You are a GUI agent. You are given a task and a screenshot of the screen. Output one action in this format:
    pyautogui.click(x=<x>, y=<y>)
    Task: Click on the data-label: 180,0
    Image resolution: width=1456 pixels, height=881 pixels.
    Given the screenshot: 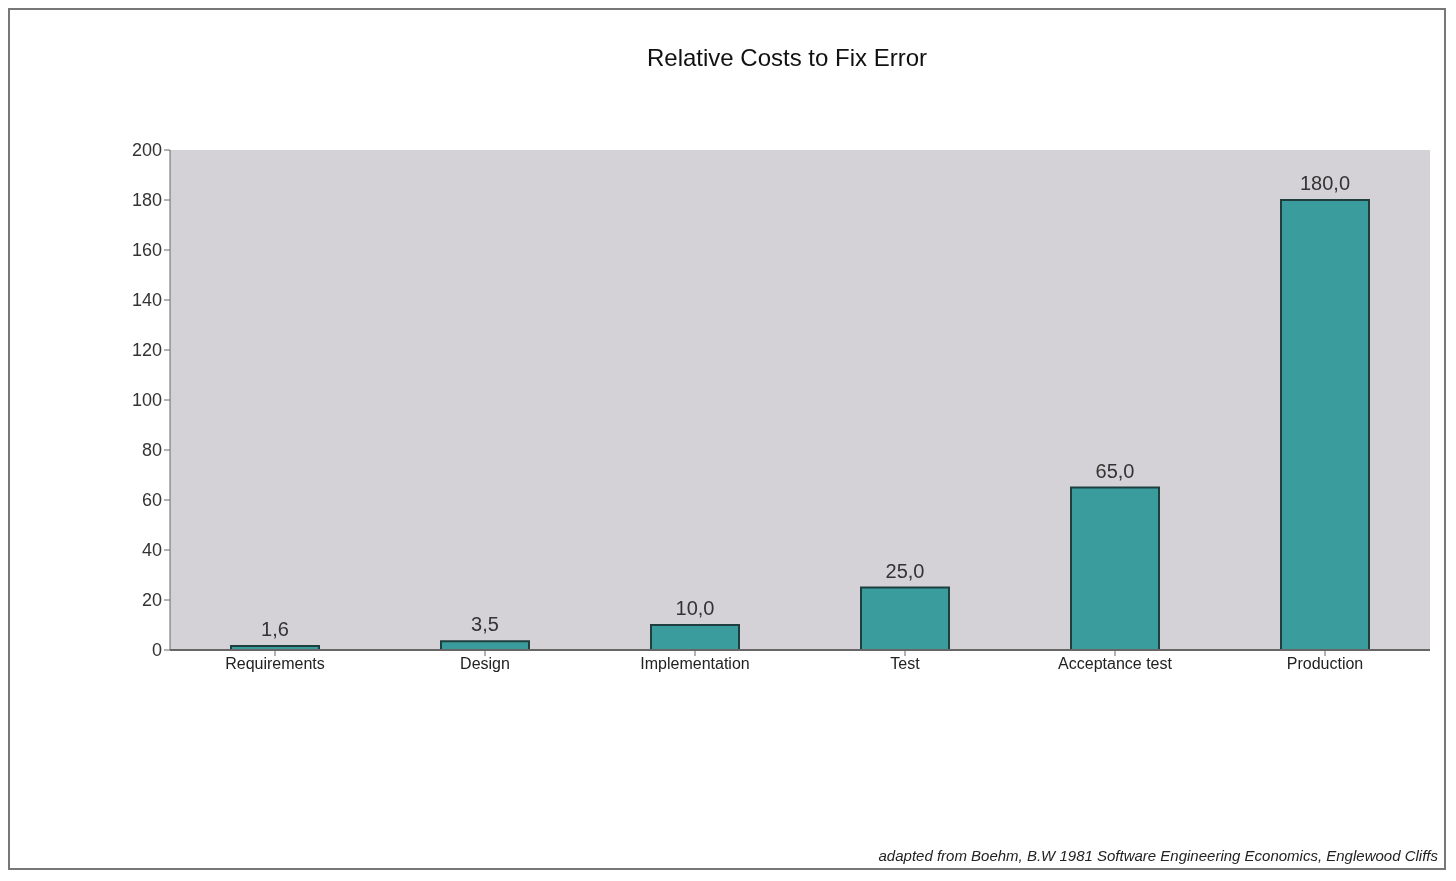 What is the action you would take?
    pyautogui.click(x=1325, y=183)
    